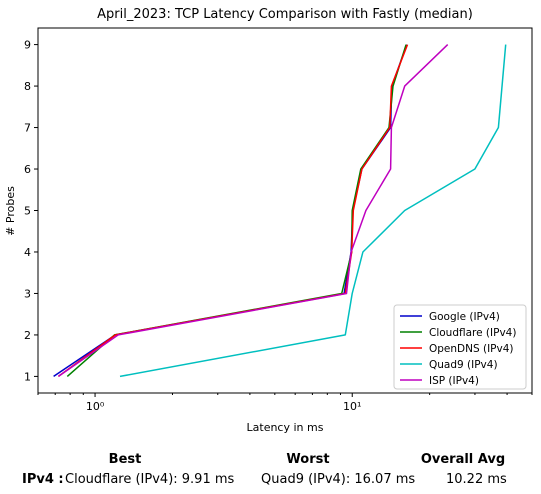  What do you see at coordinates (352, 406) in the screenshot?
I see `x-tick-label: 10¹` at bounding box center [352, 406].